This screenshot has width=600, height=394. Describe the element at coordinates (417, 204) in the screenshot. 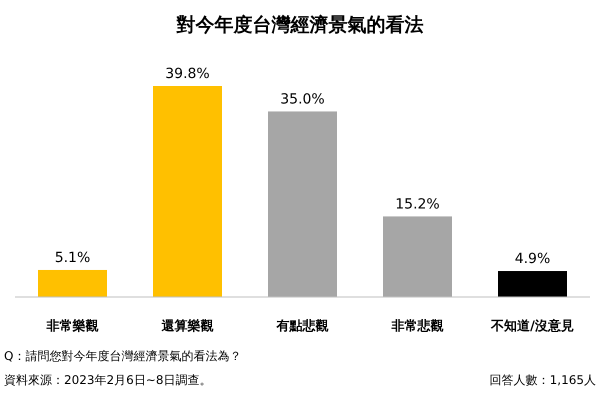

I see `data-label: 15.2%` at that location.